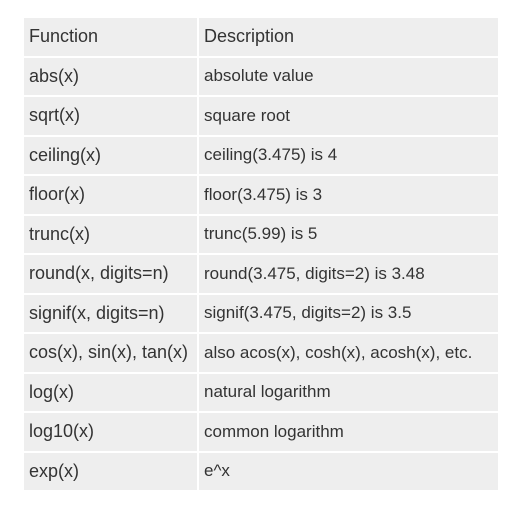 Image resolution: width=525 pixels, height=505 pixels. What do you see at coordinates (348, 235) in the screenshot?
I see `description-cell: trunc(5.99) is 5` at bounding box center [348, 235].